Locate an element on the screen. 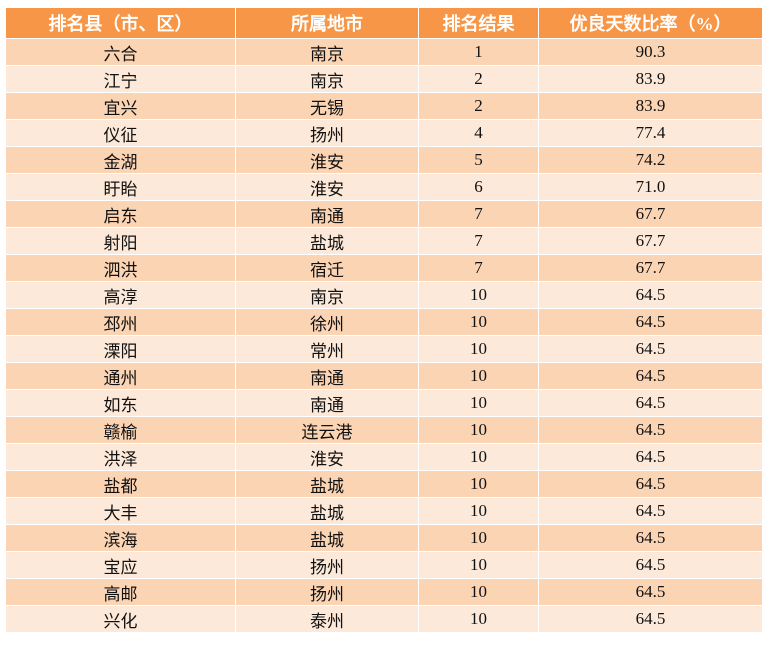 The height and width of the screenshot is (652, 766). cell-county: 金湖 is located at coordinates (120, 160).